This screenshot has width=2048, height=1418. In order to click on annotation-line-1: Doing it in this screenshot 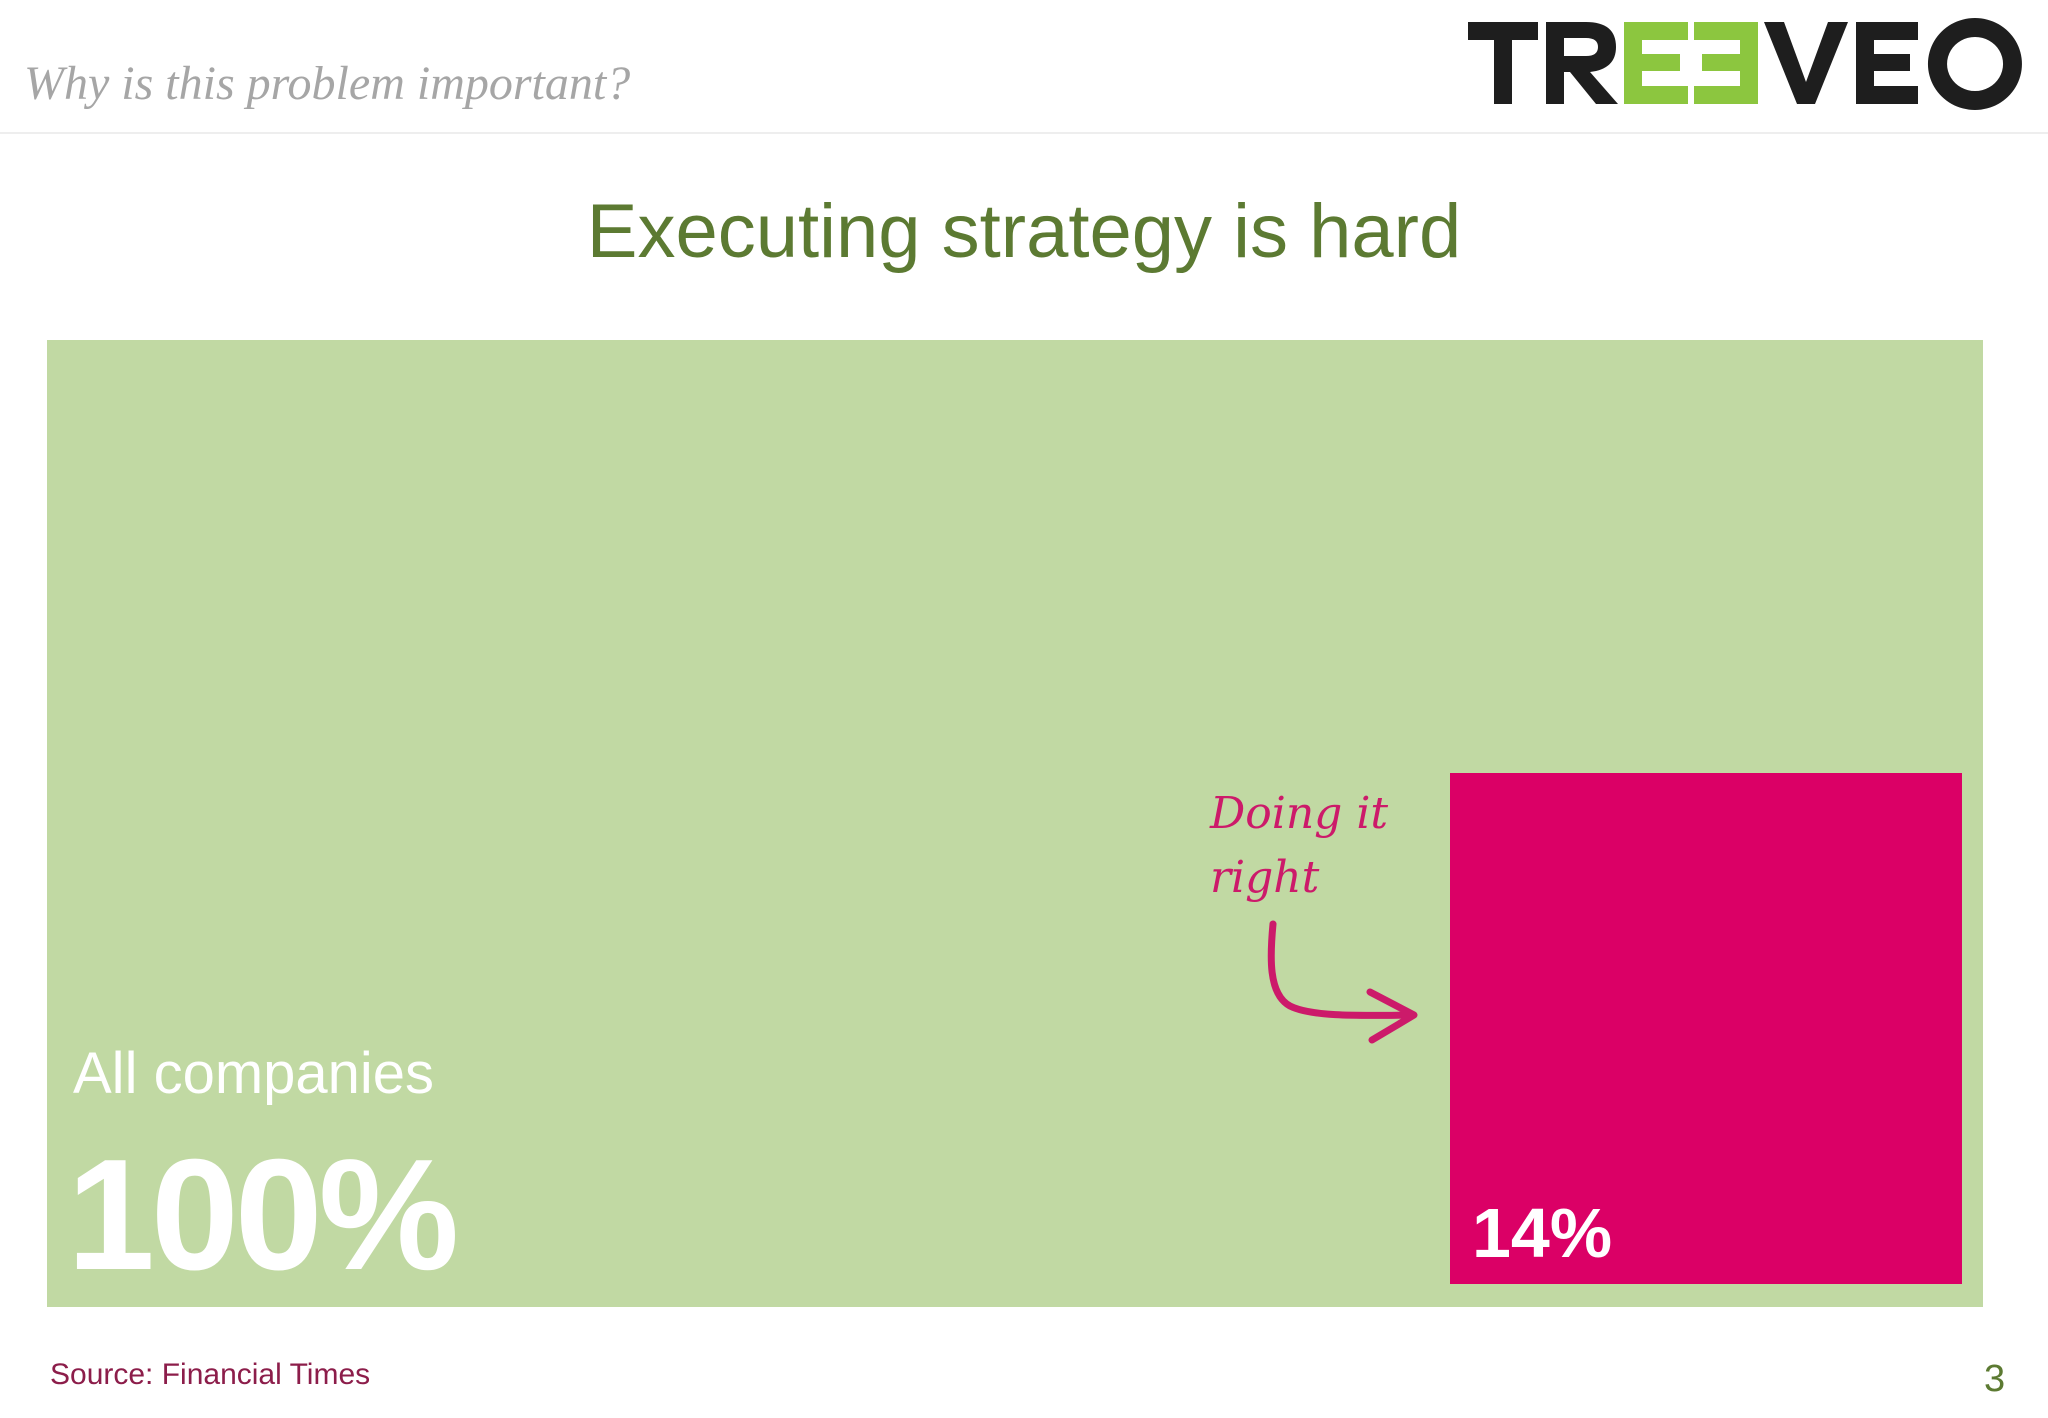, I will do `click(1299, 813)`.